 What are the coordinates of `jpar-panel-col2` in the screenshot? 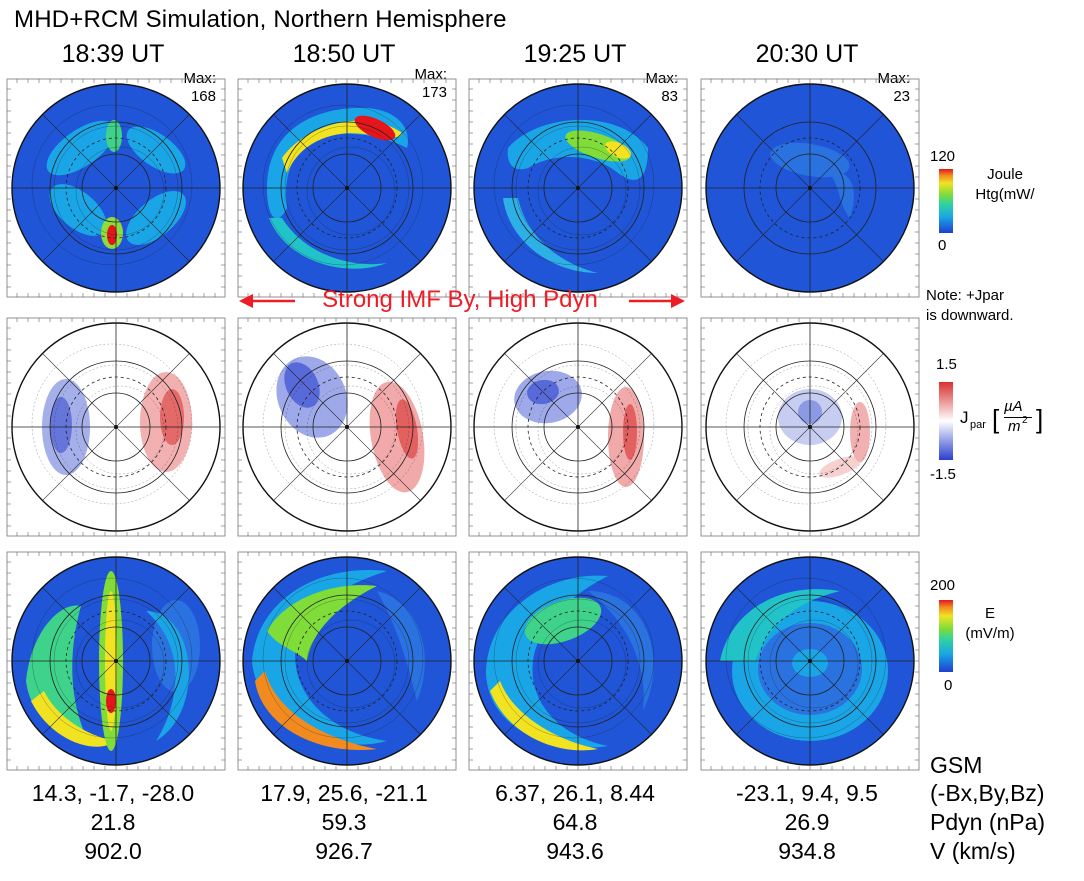 It's located at (347, 427).